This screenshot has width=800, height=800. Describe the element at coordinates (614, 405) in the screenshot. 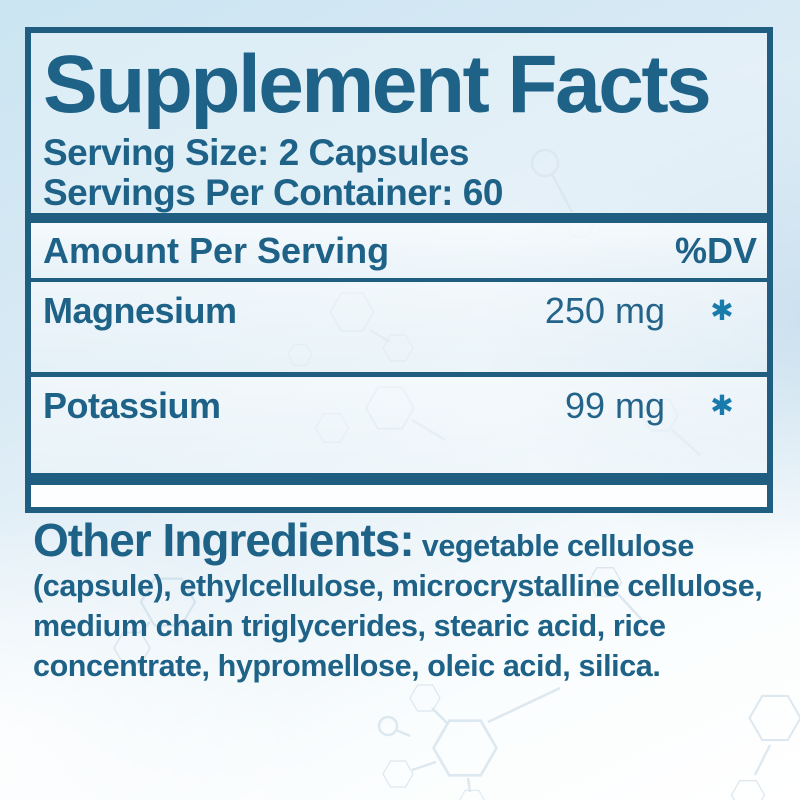

I see `nutrient-amount: 99 mg` at that location.